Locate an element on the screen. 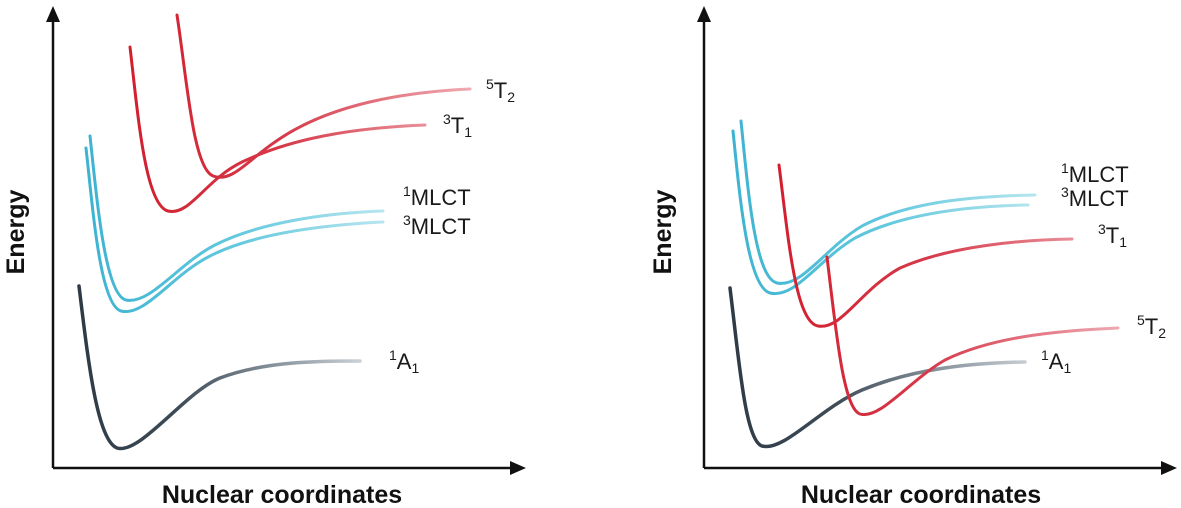 This screenshot has height=508, width=1181. right-curve-1MLCT is located at coordinates (888, 202).